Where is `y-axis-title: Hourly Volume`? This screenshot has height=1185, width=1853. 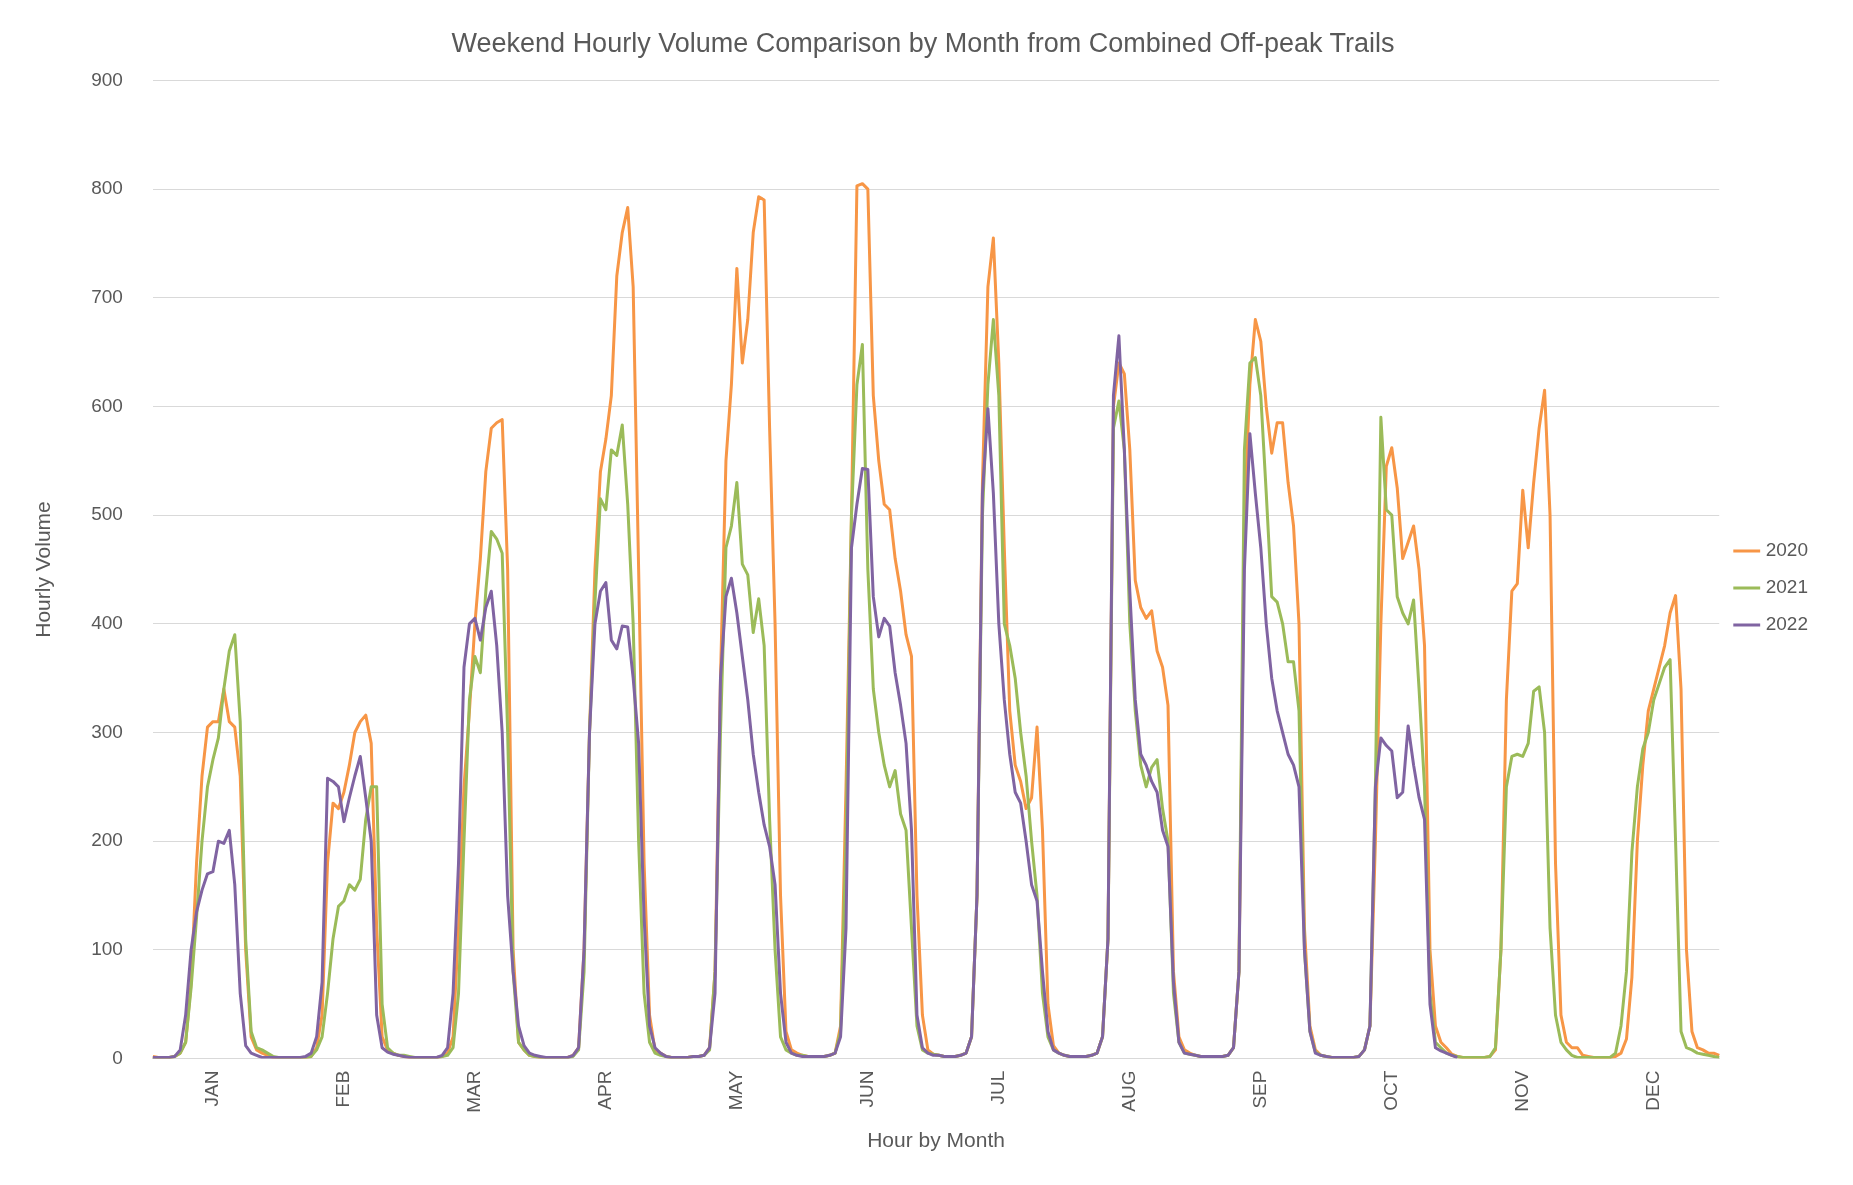
y-axis-title: Hourly Volume is located at coordinates (43, 569).